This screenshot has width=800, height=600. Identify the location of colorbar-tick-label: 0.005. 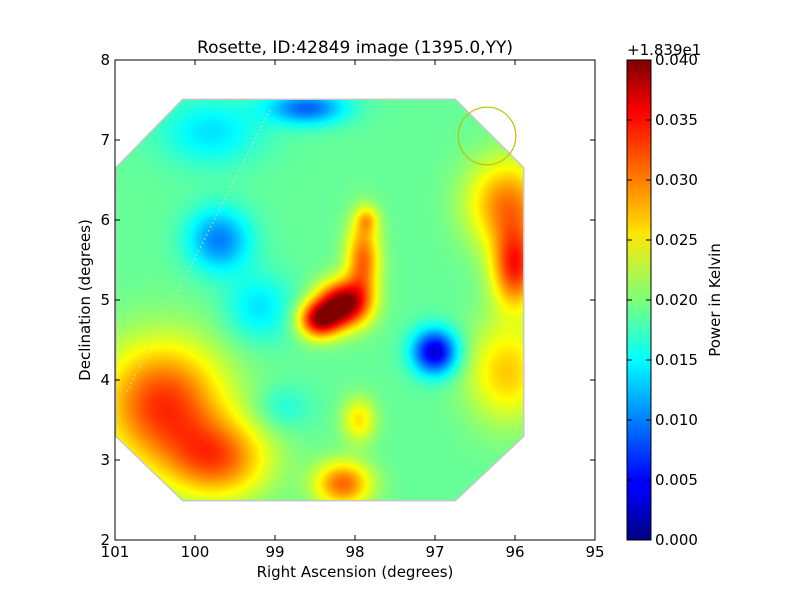
(676, 480).